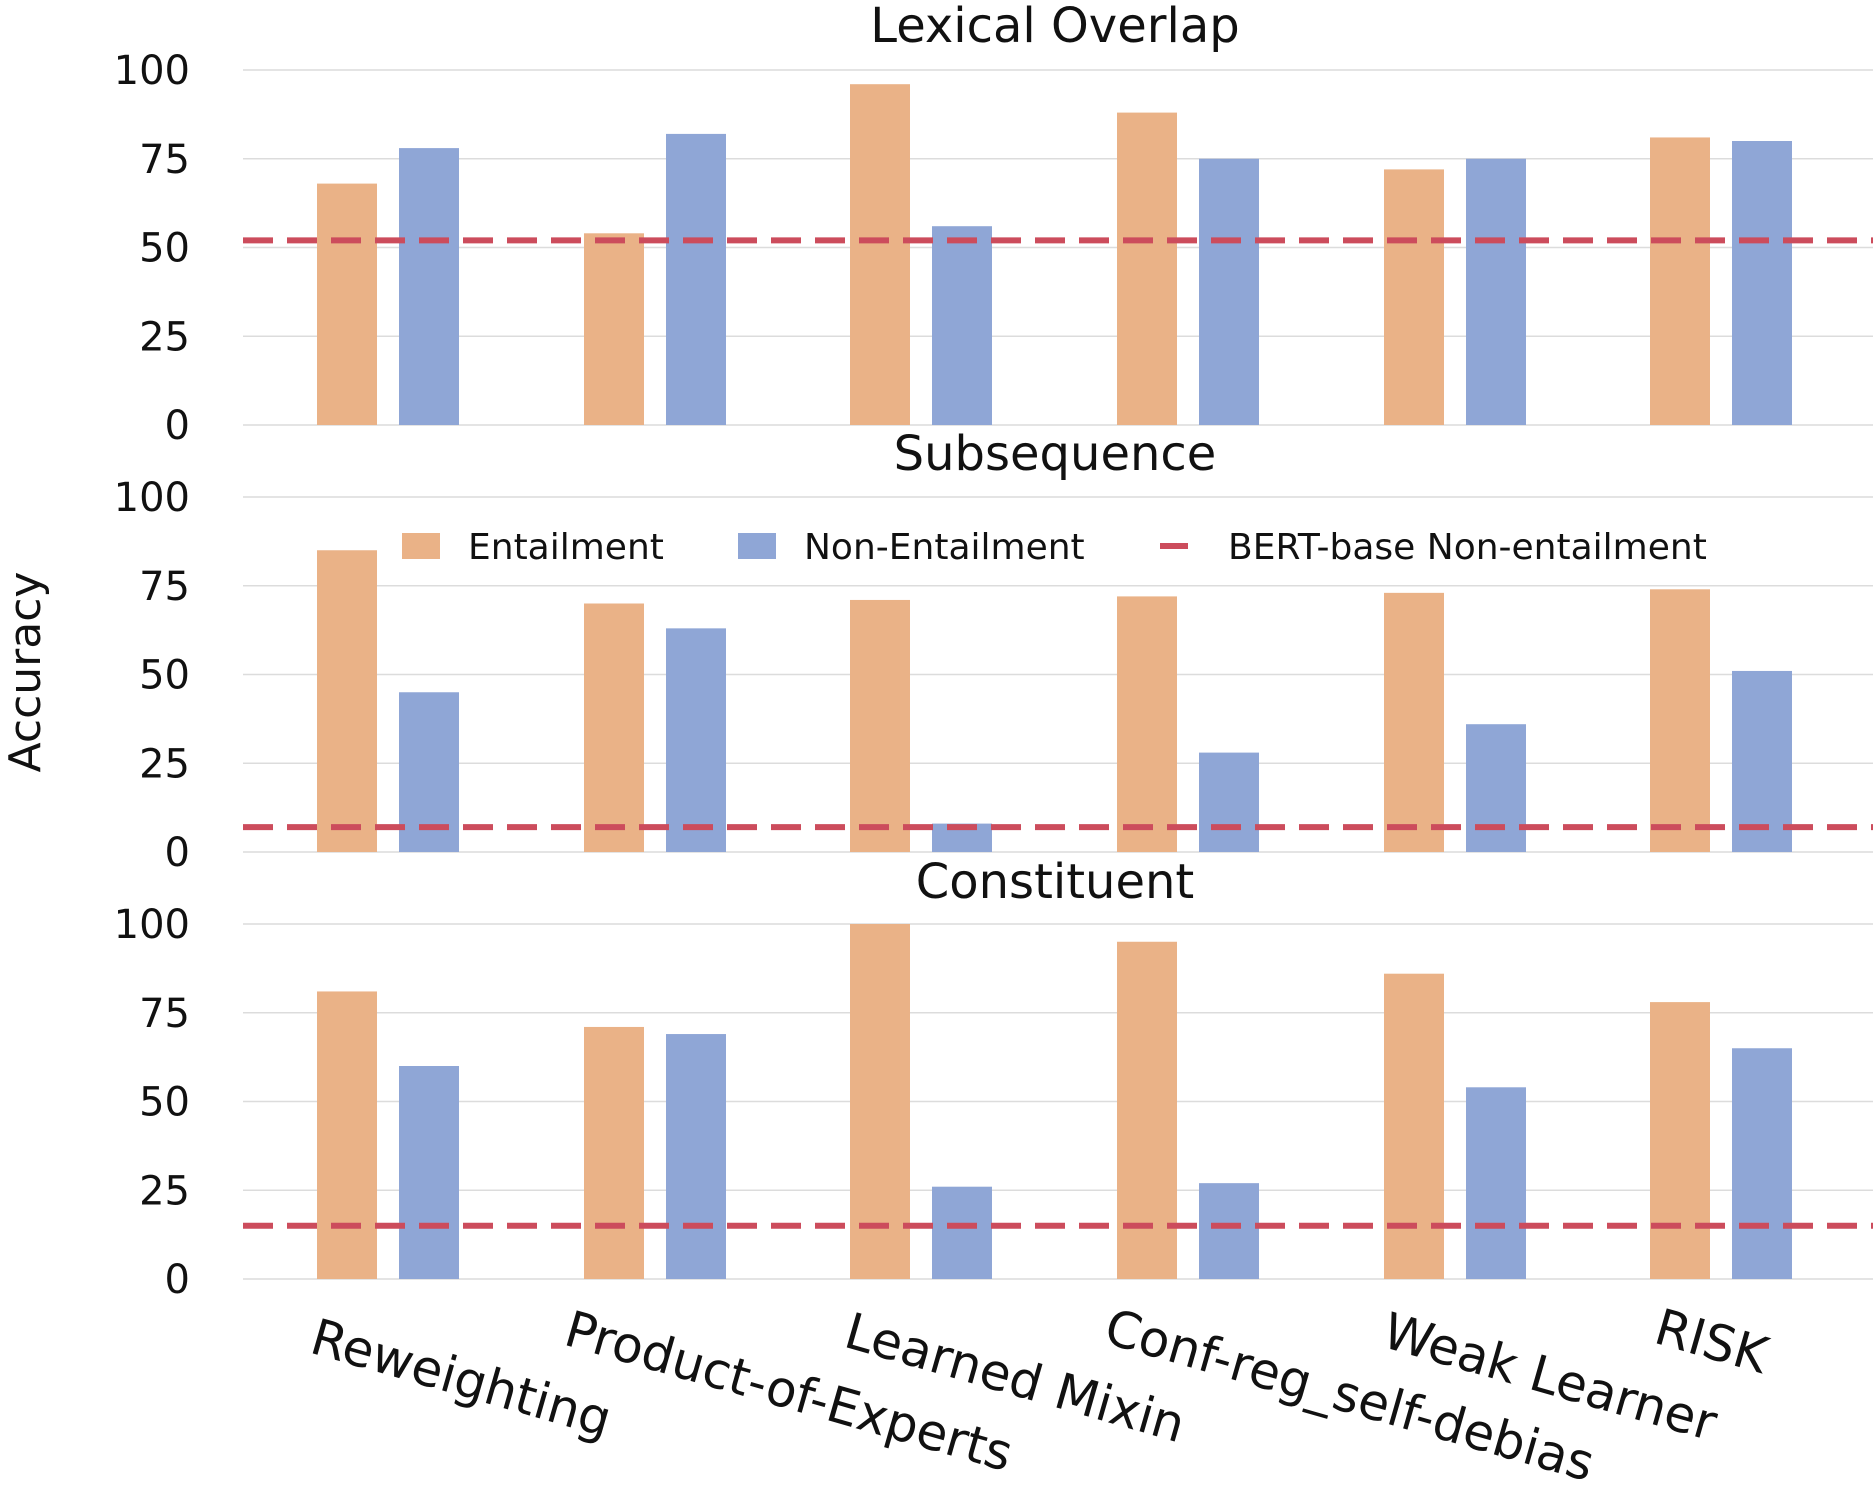  I want to click on legend-baseline: BERT-base Non-entailment, so click(1433, 547).